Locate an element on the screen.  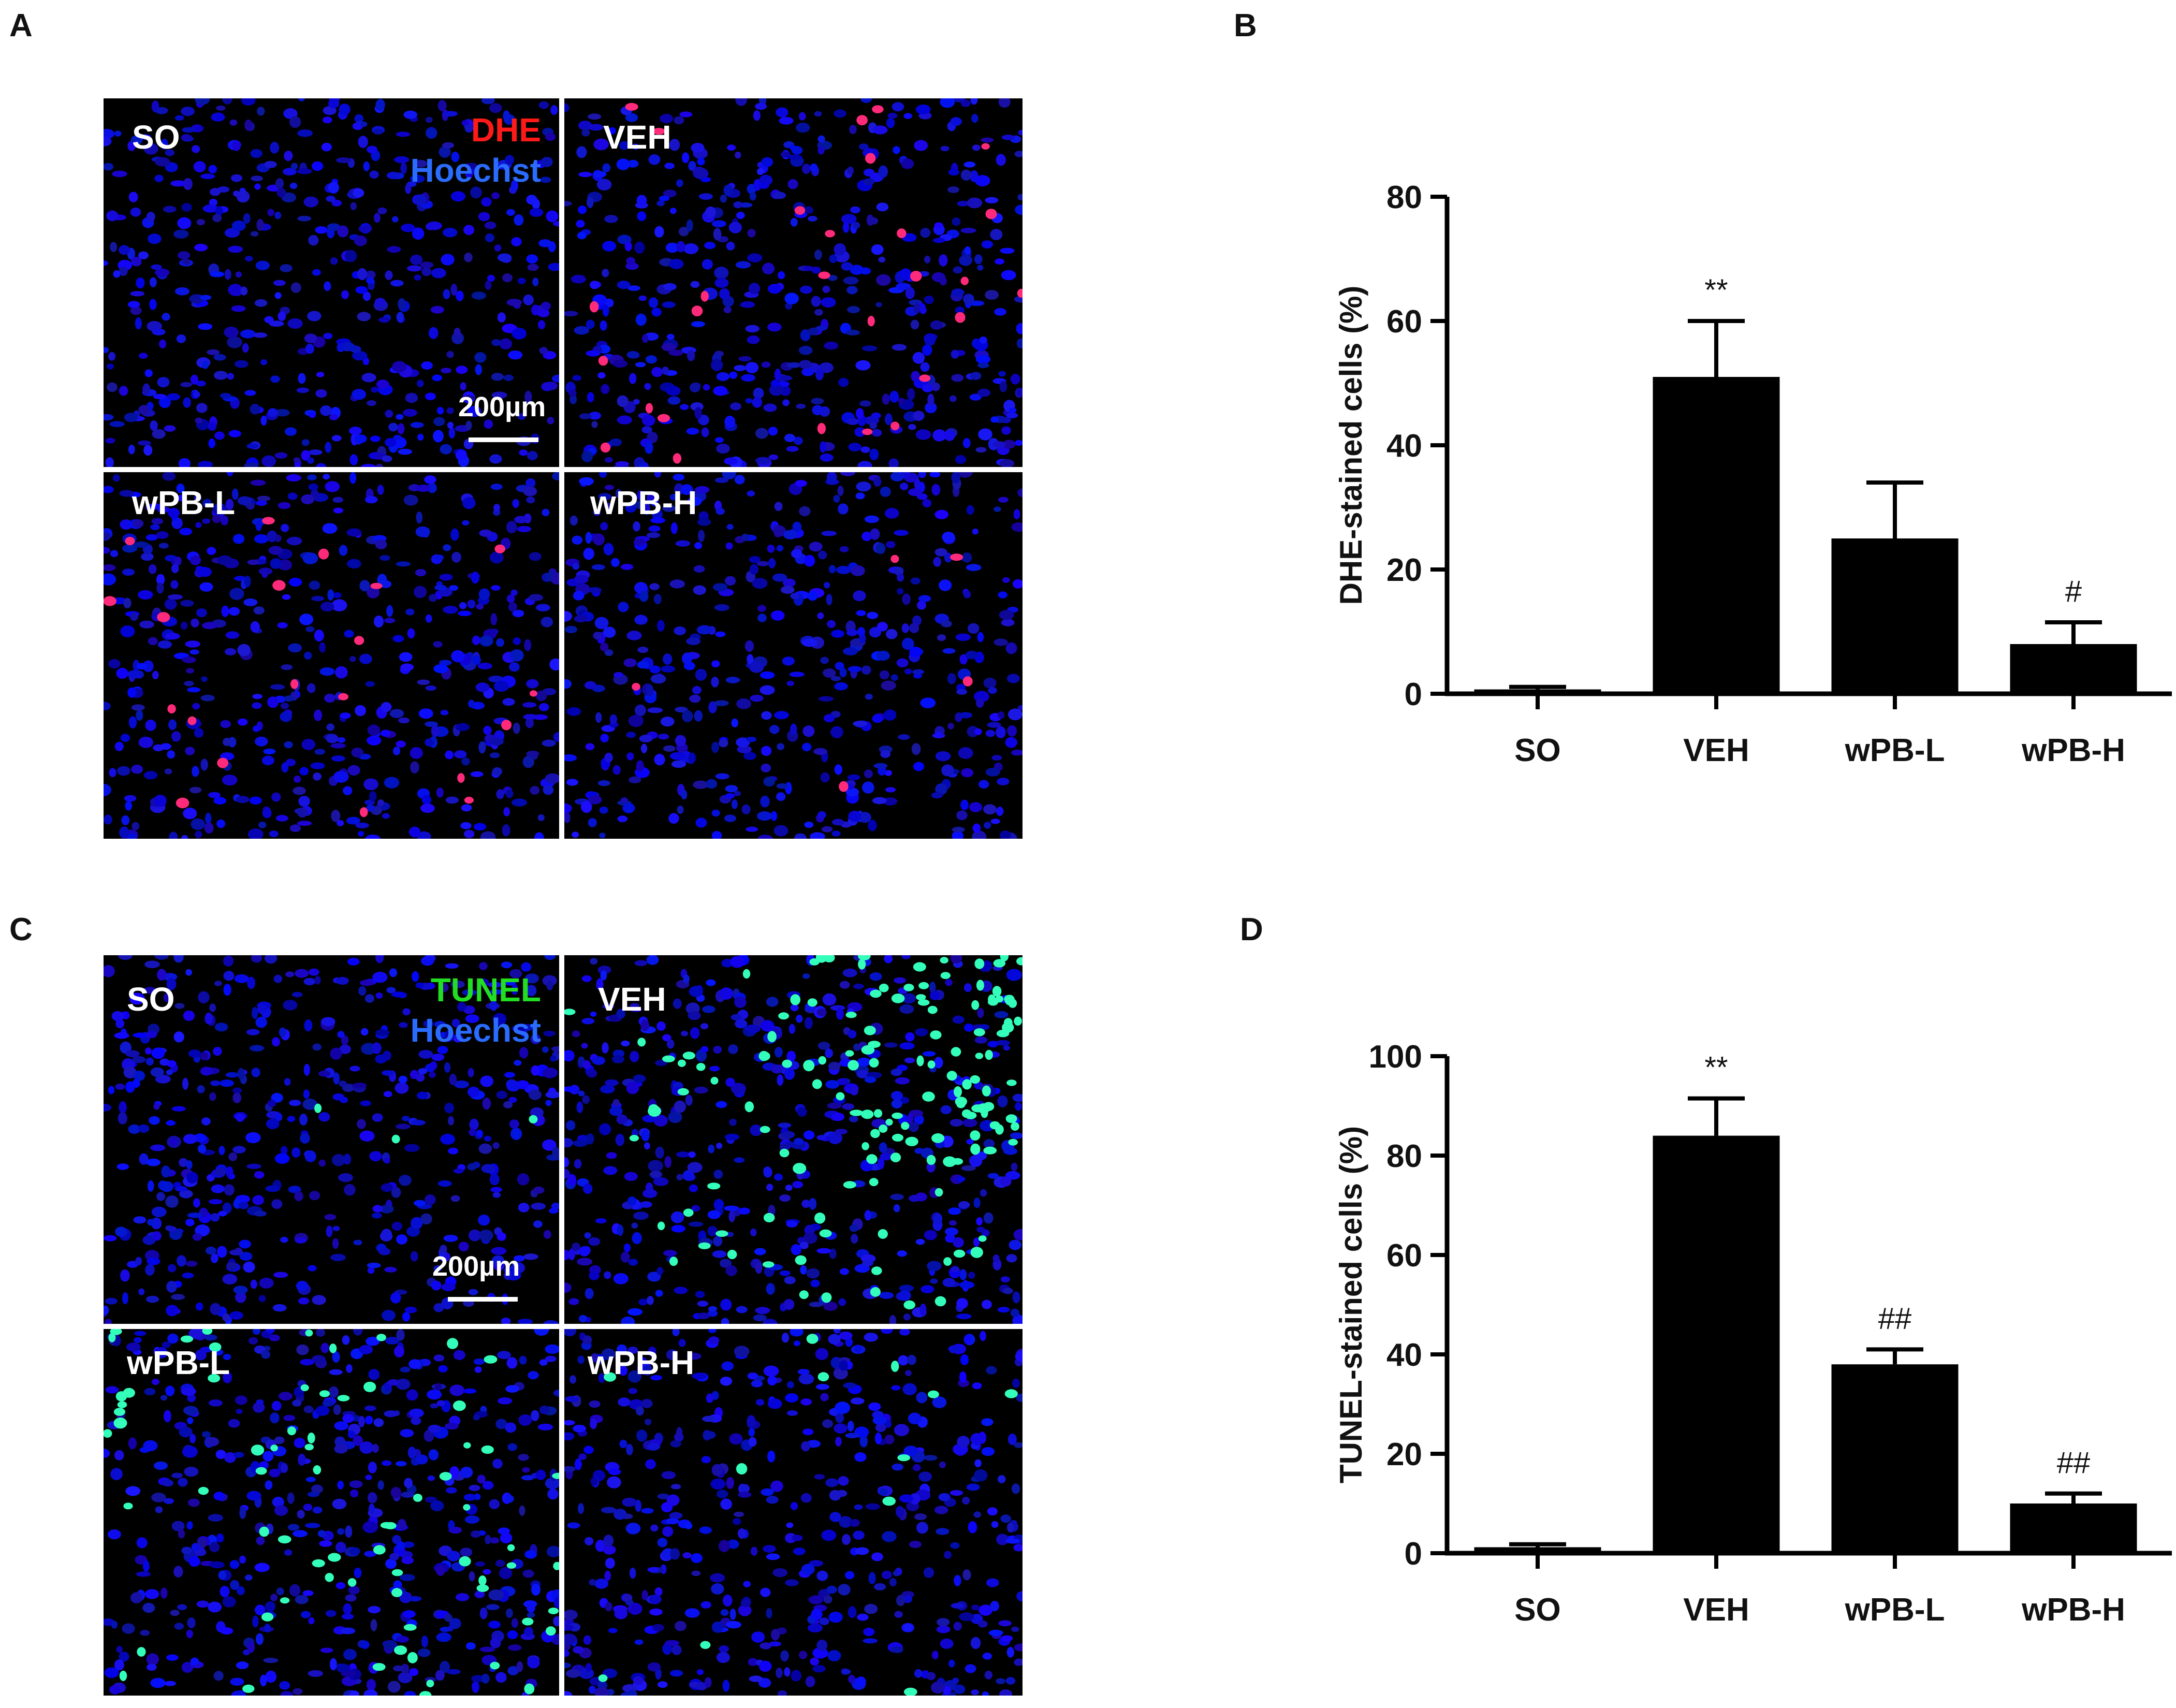
y-tick-label: 80 is located at coordinates (1404, 1156).